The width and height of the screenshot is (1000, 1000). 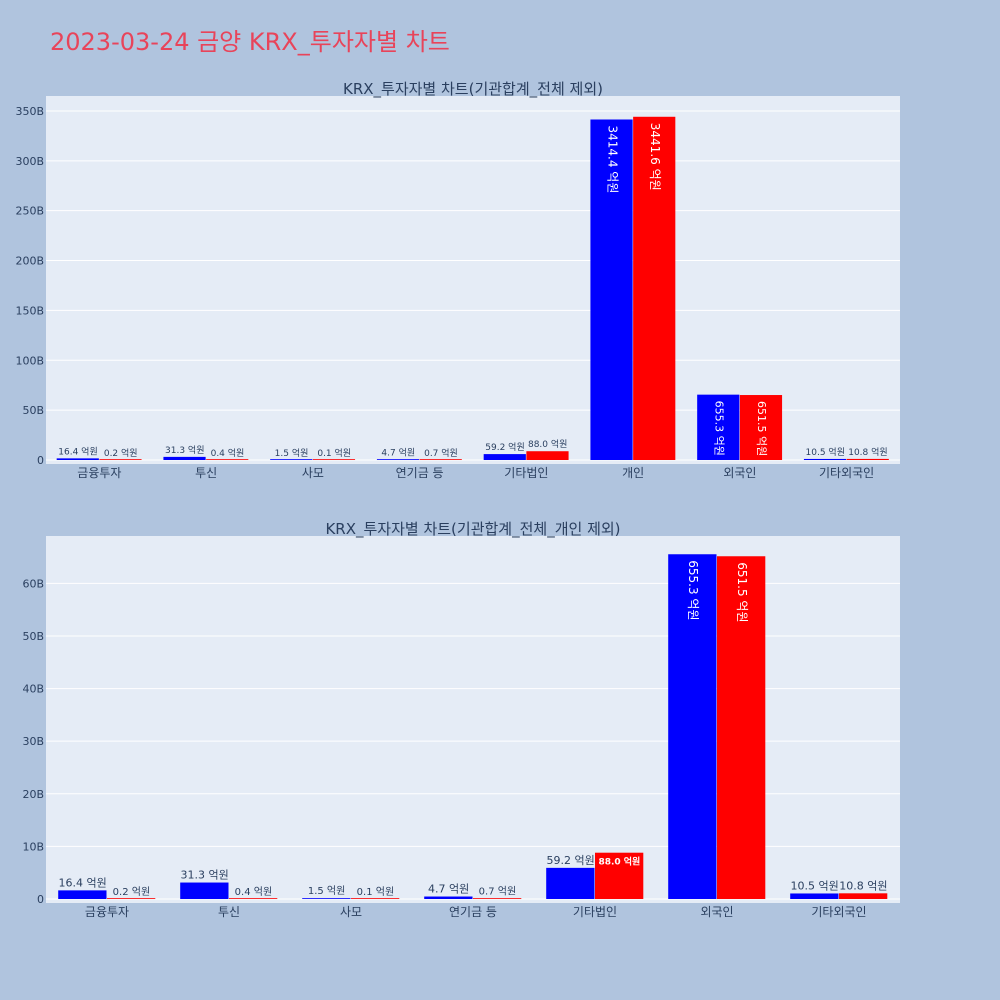 What do you see at coordinates (29, 211) in the screenshot?
I see `y-tick-label: 250B` at bounding box center [29, 211].